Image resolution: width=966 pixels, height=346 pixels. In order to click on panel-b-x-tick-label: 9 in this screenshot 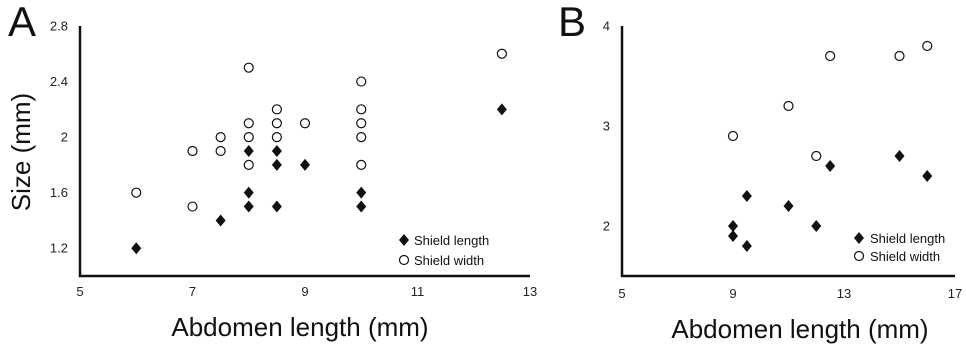, I will do `click(732, 293)`.